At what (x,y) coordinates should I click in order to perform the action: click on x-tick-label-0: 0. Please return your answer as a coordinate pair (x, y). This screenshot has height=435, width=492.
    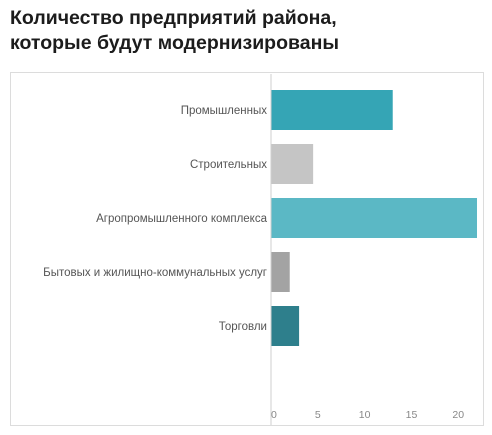
    Looking at the image, I should click on (274, 415).